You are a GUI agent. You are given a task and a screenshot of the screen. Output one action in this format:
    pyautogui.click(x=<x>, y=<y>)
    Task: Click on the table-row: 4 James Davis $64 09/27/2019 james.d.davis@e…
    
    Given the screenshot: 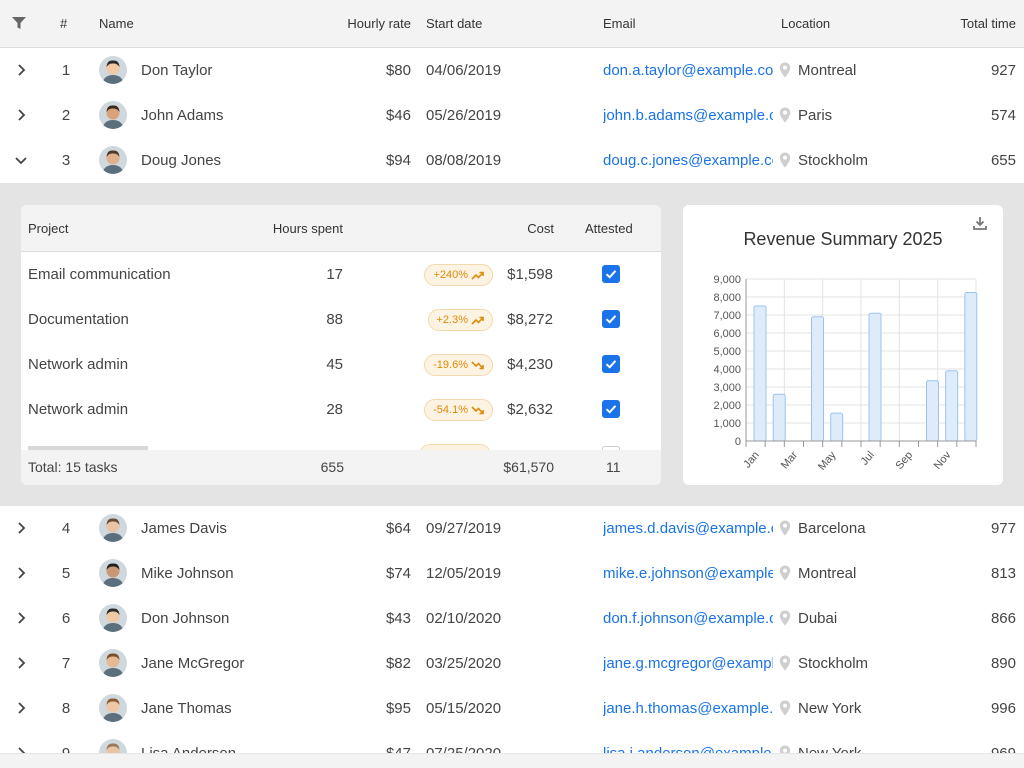 What is the action you would take?
    pyautogui.click(x=512, y=528)
    